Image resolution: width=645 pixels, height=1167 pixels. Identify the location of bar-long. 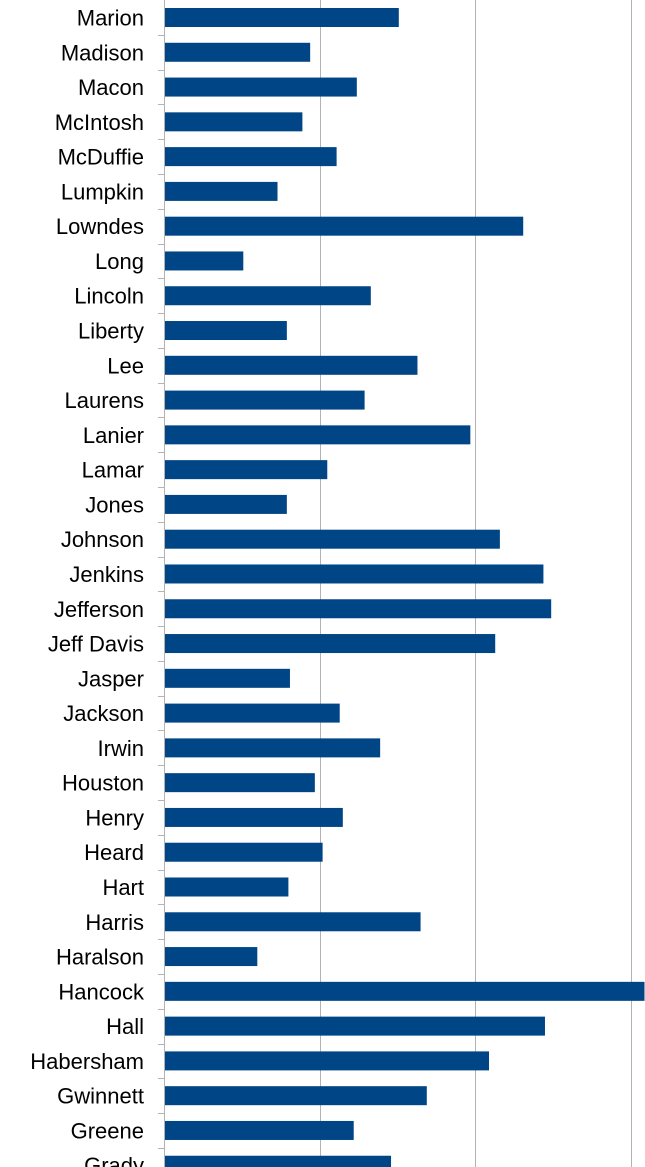
(204, 261).